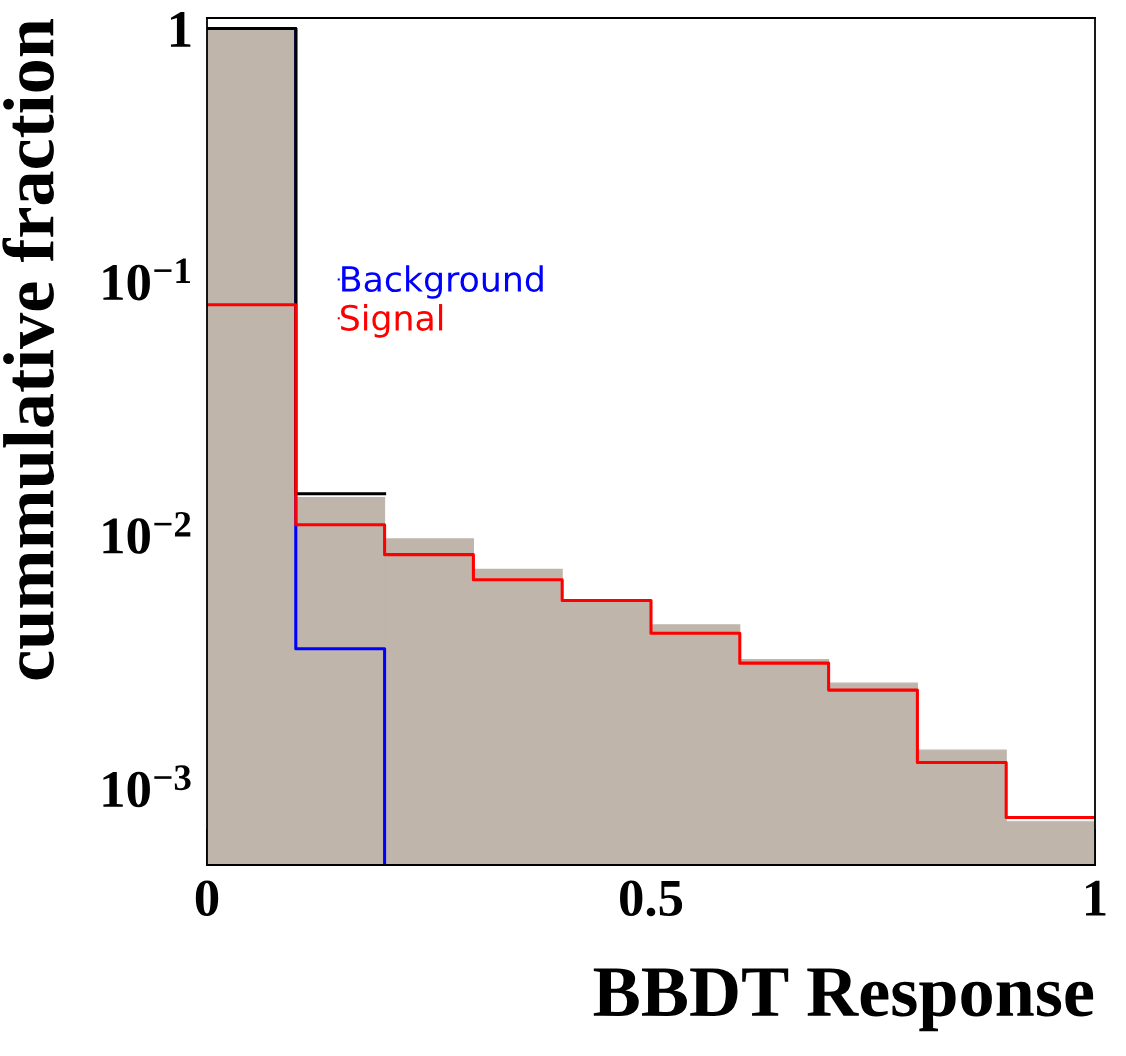  I want to click on y-axis-title: cummulative fraction, so click(28, 349).